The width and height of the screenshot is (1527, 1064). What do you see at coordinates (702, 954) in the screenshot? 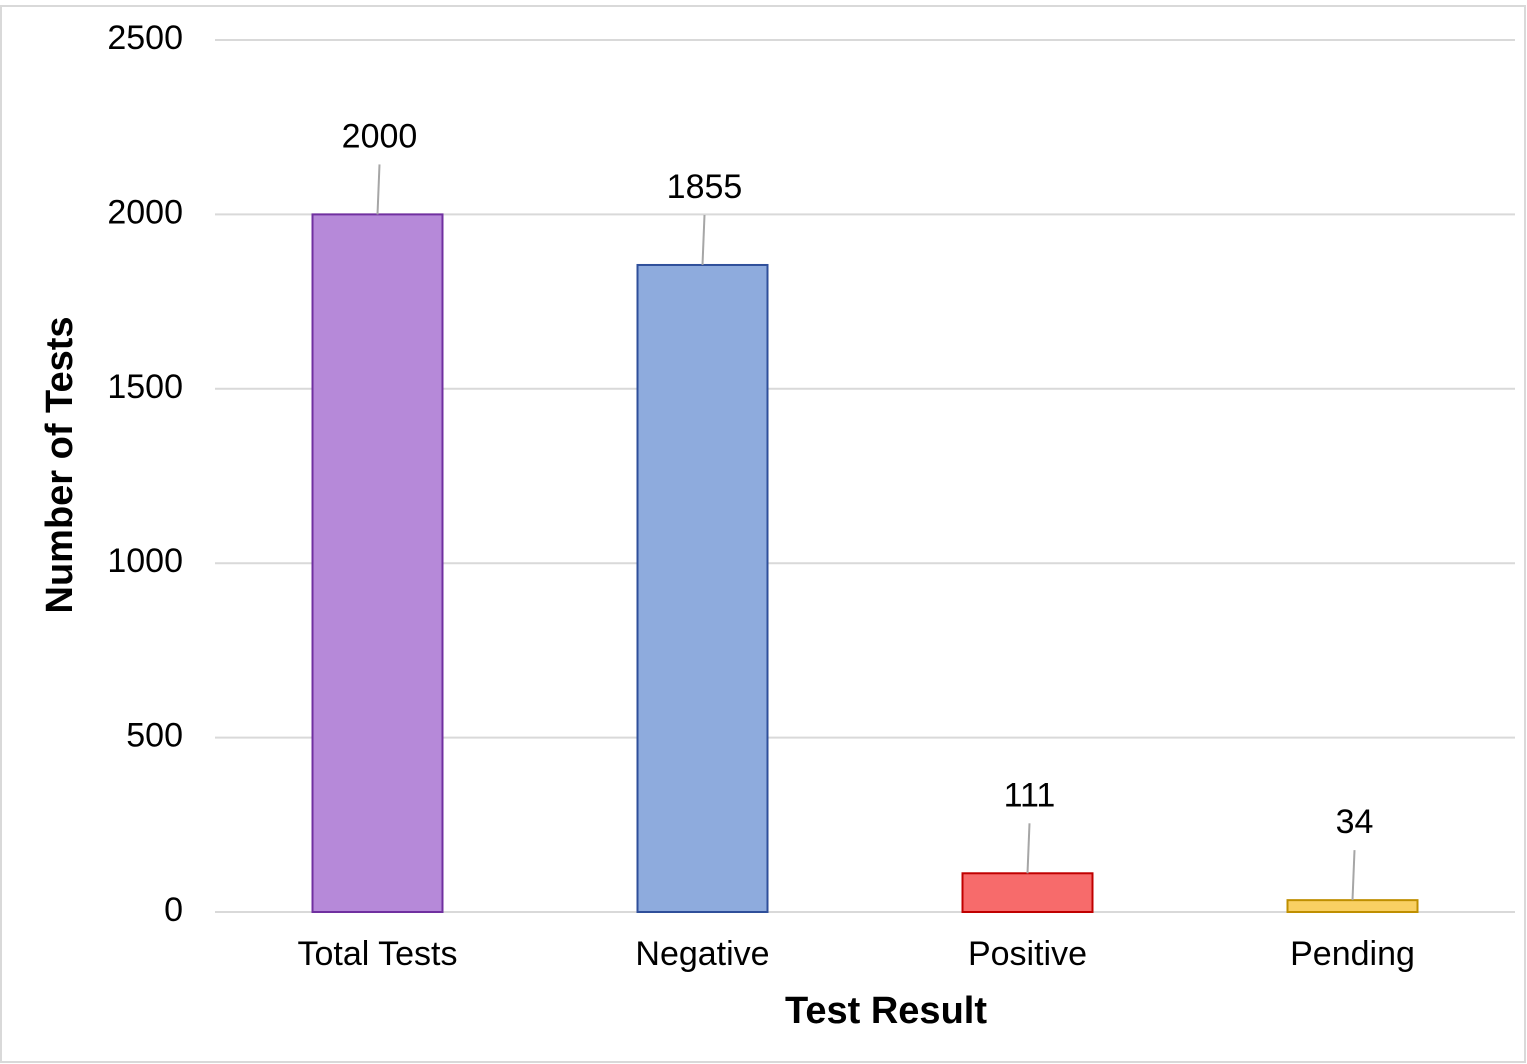
I see `x-tick-label: Negative` at bounding box center [702, 954].